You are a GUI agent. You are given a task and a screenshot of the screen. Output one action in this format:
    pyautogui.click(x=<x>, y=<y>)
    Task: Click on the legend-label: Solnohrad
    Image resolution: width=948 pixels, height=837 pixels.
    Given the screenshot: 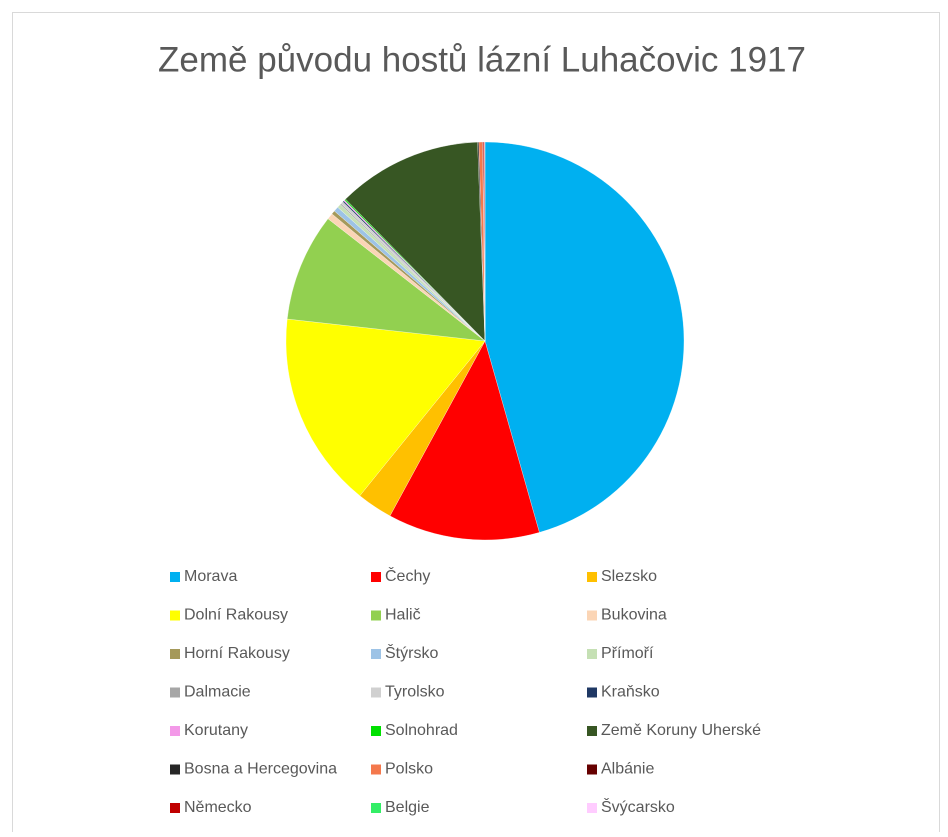 What is the action you would take?
    pyautogui.click(x=421, y=730)
    